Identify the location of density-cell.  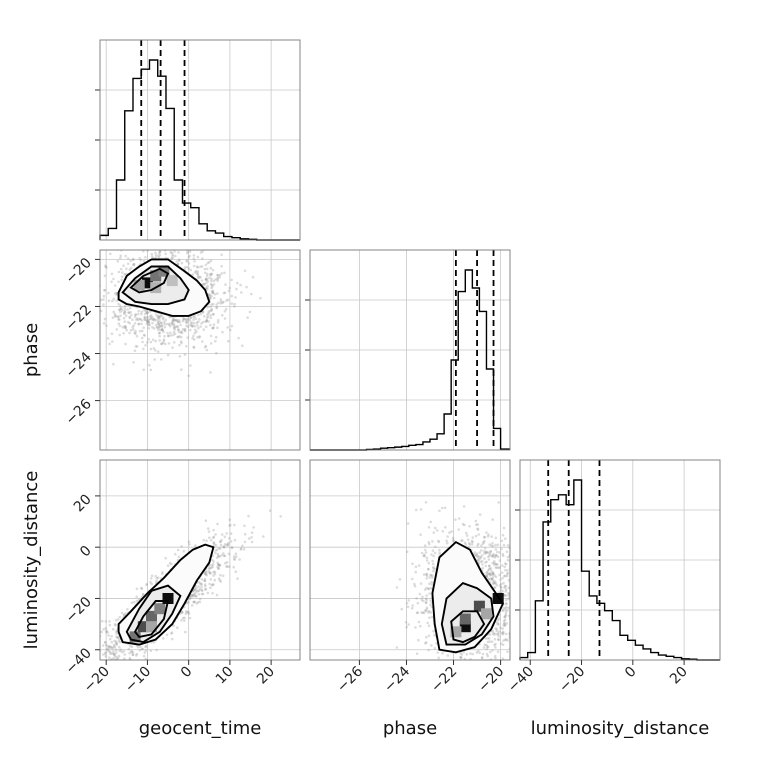
(172, 281).